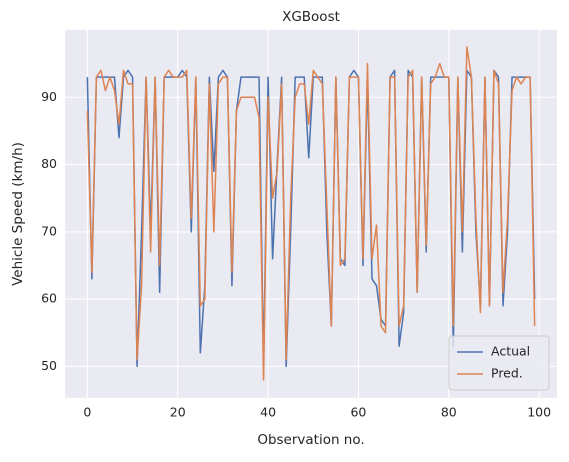 The height and width of the screenshot is (462, 569). I want to click on y-tick-label: 90, so click(49, 96).